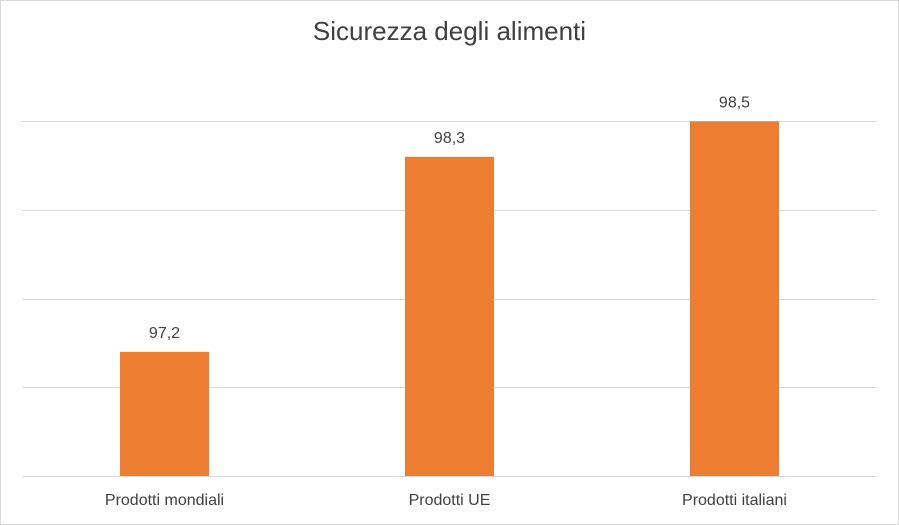 The height and width of the screenshot is (525, 899). I want to click on category-label: Prodotti italiani, so click(734, 500).